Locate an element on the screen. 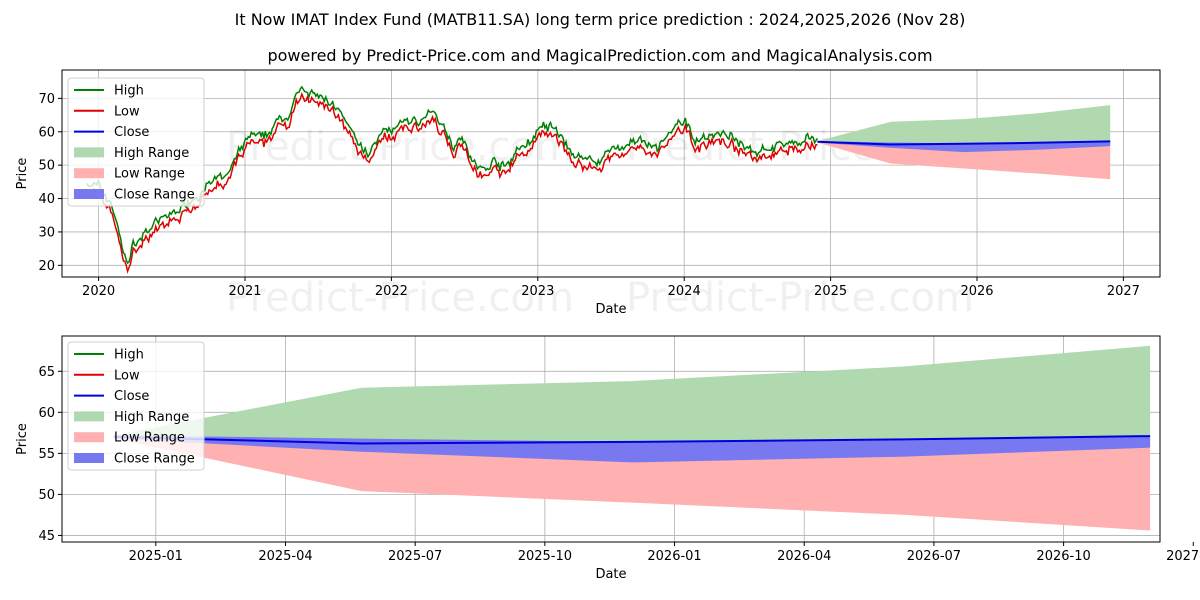 The height and width of the screenshot is (600, 1200). bottom-x-tick-label: 2027-01 is located at coordinates (1183, 556).